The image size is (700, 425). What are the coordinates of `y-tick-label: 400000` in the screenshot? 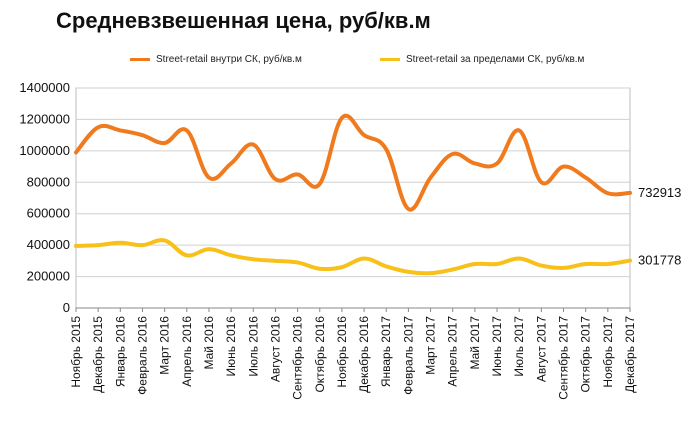 It's located at (48, 244).